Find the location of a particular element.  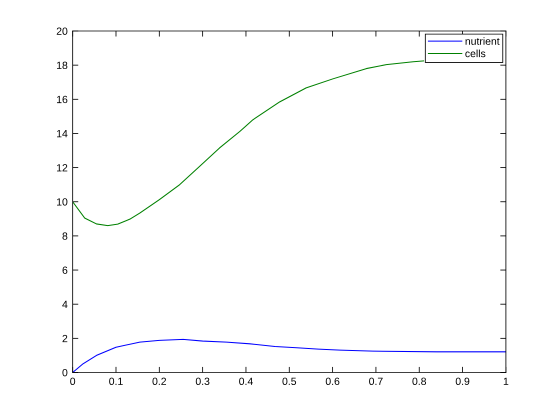

x-tick-label: 0.8 is located at coordinates (419, 382).